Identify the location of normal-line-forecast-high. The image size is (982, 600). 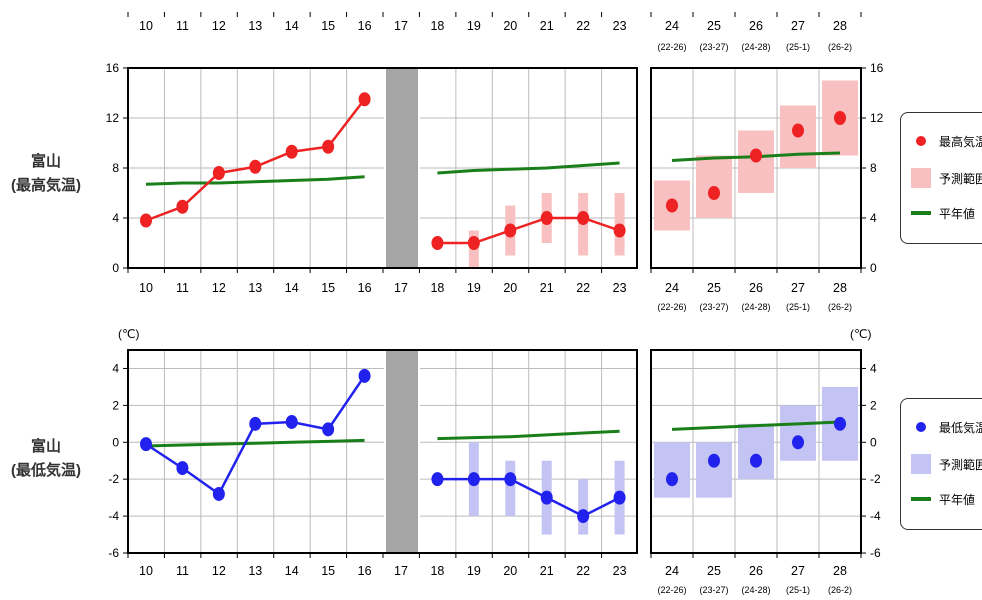
(528, 168).